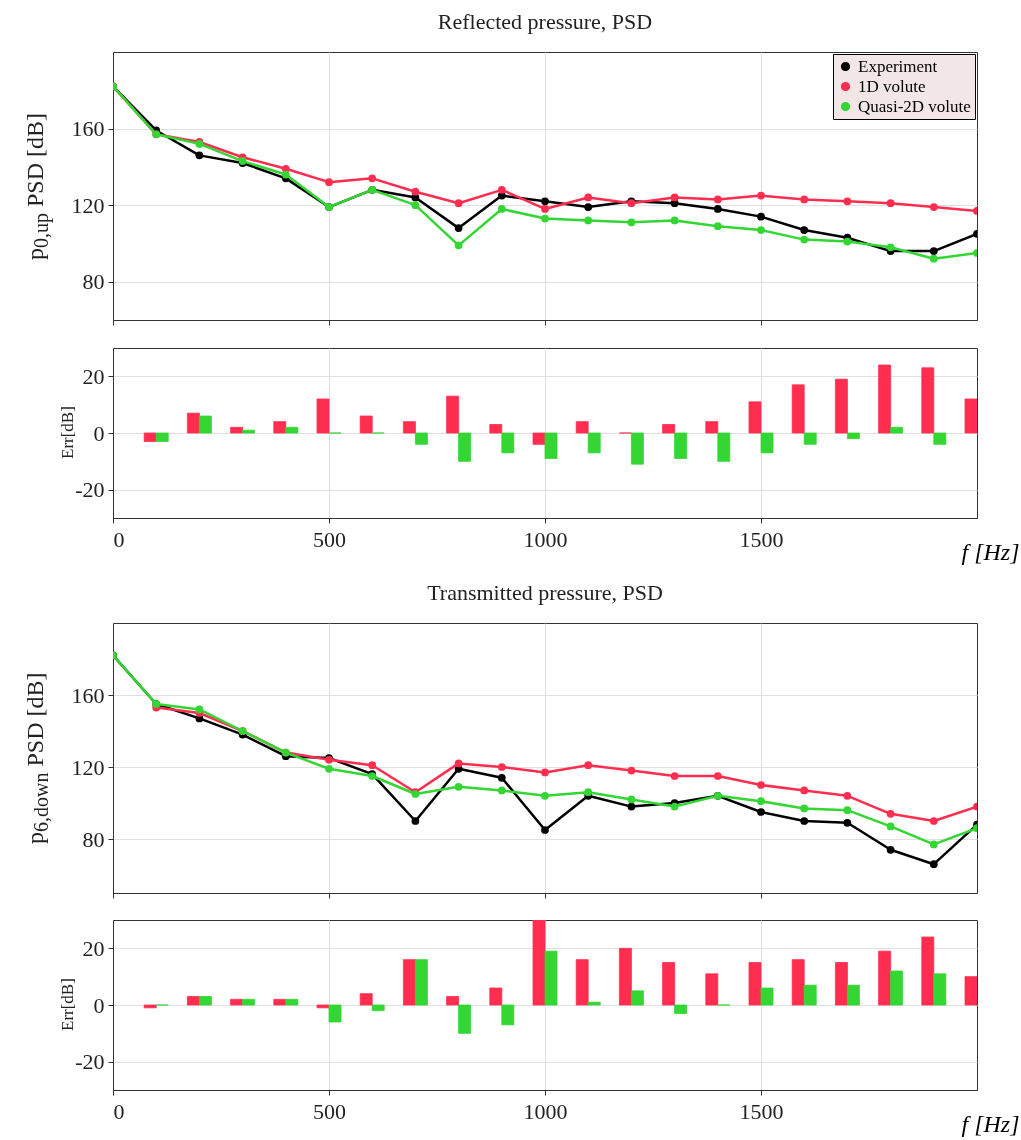 The height and width of the screenshot is (1140, 1021). I want to click on legend-label: 1D volute, so click(892, 86).